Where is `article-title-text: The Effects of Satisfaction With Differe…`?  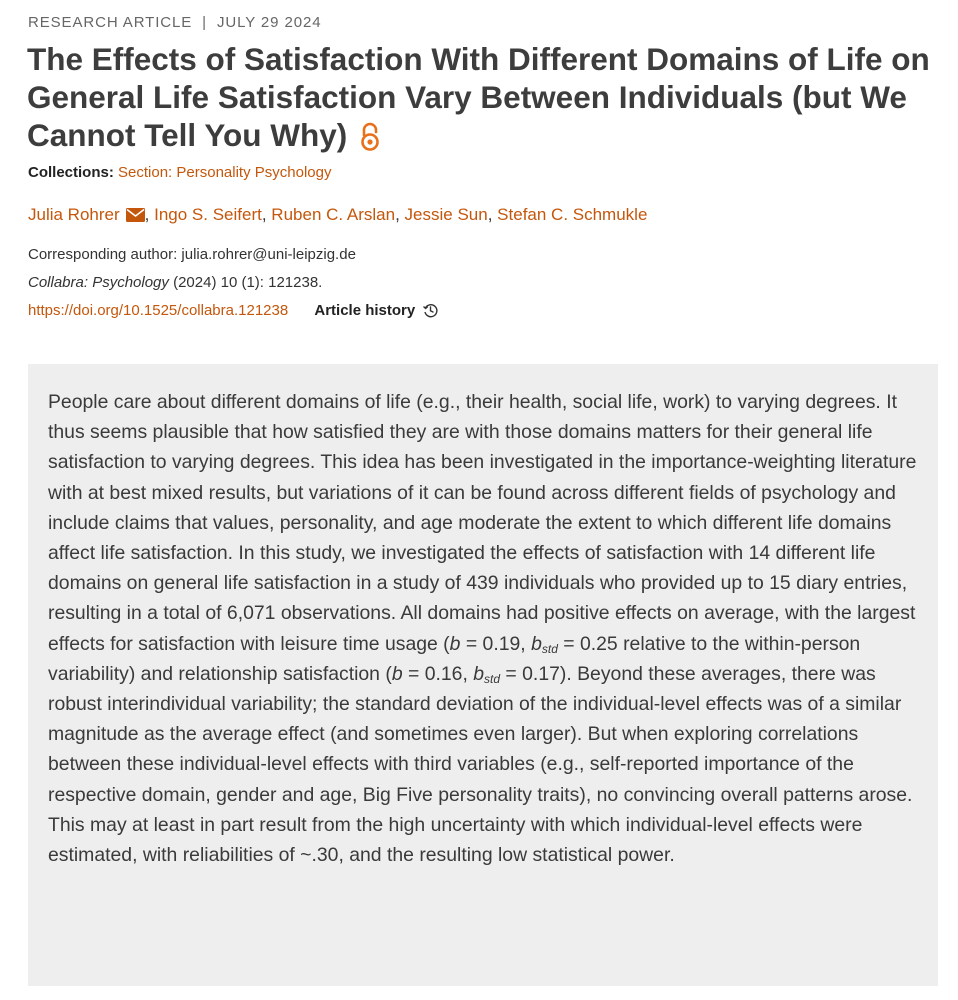 article-title-text: The Effects of Satisfaction With Differe… is located at coordinates (478, 97).